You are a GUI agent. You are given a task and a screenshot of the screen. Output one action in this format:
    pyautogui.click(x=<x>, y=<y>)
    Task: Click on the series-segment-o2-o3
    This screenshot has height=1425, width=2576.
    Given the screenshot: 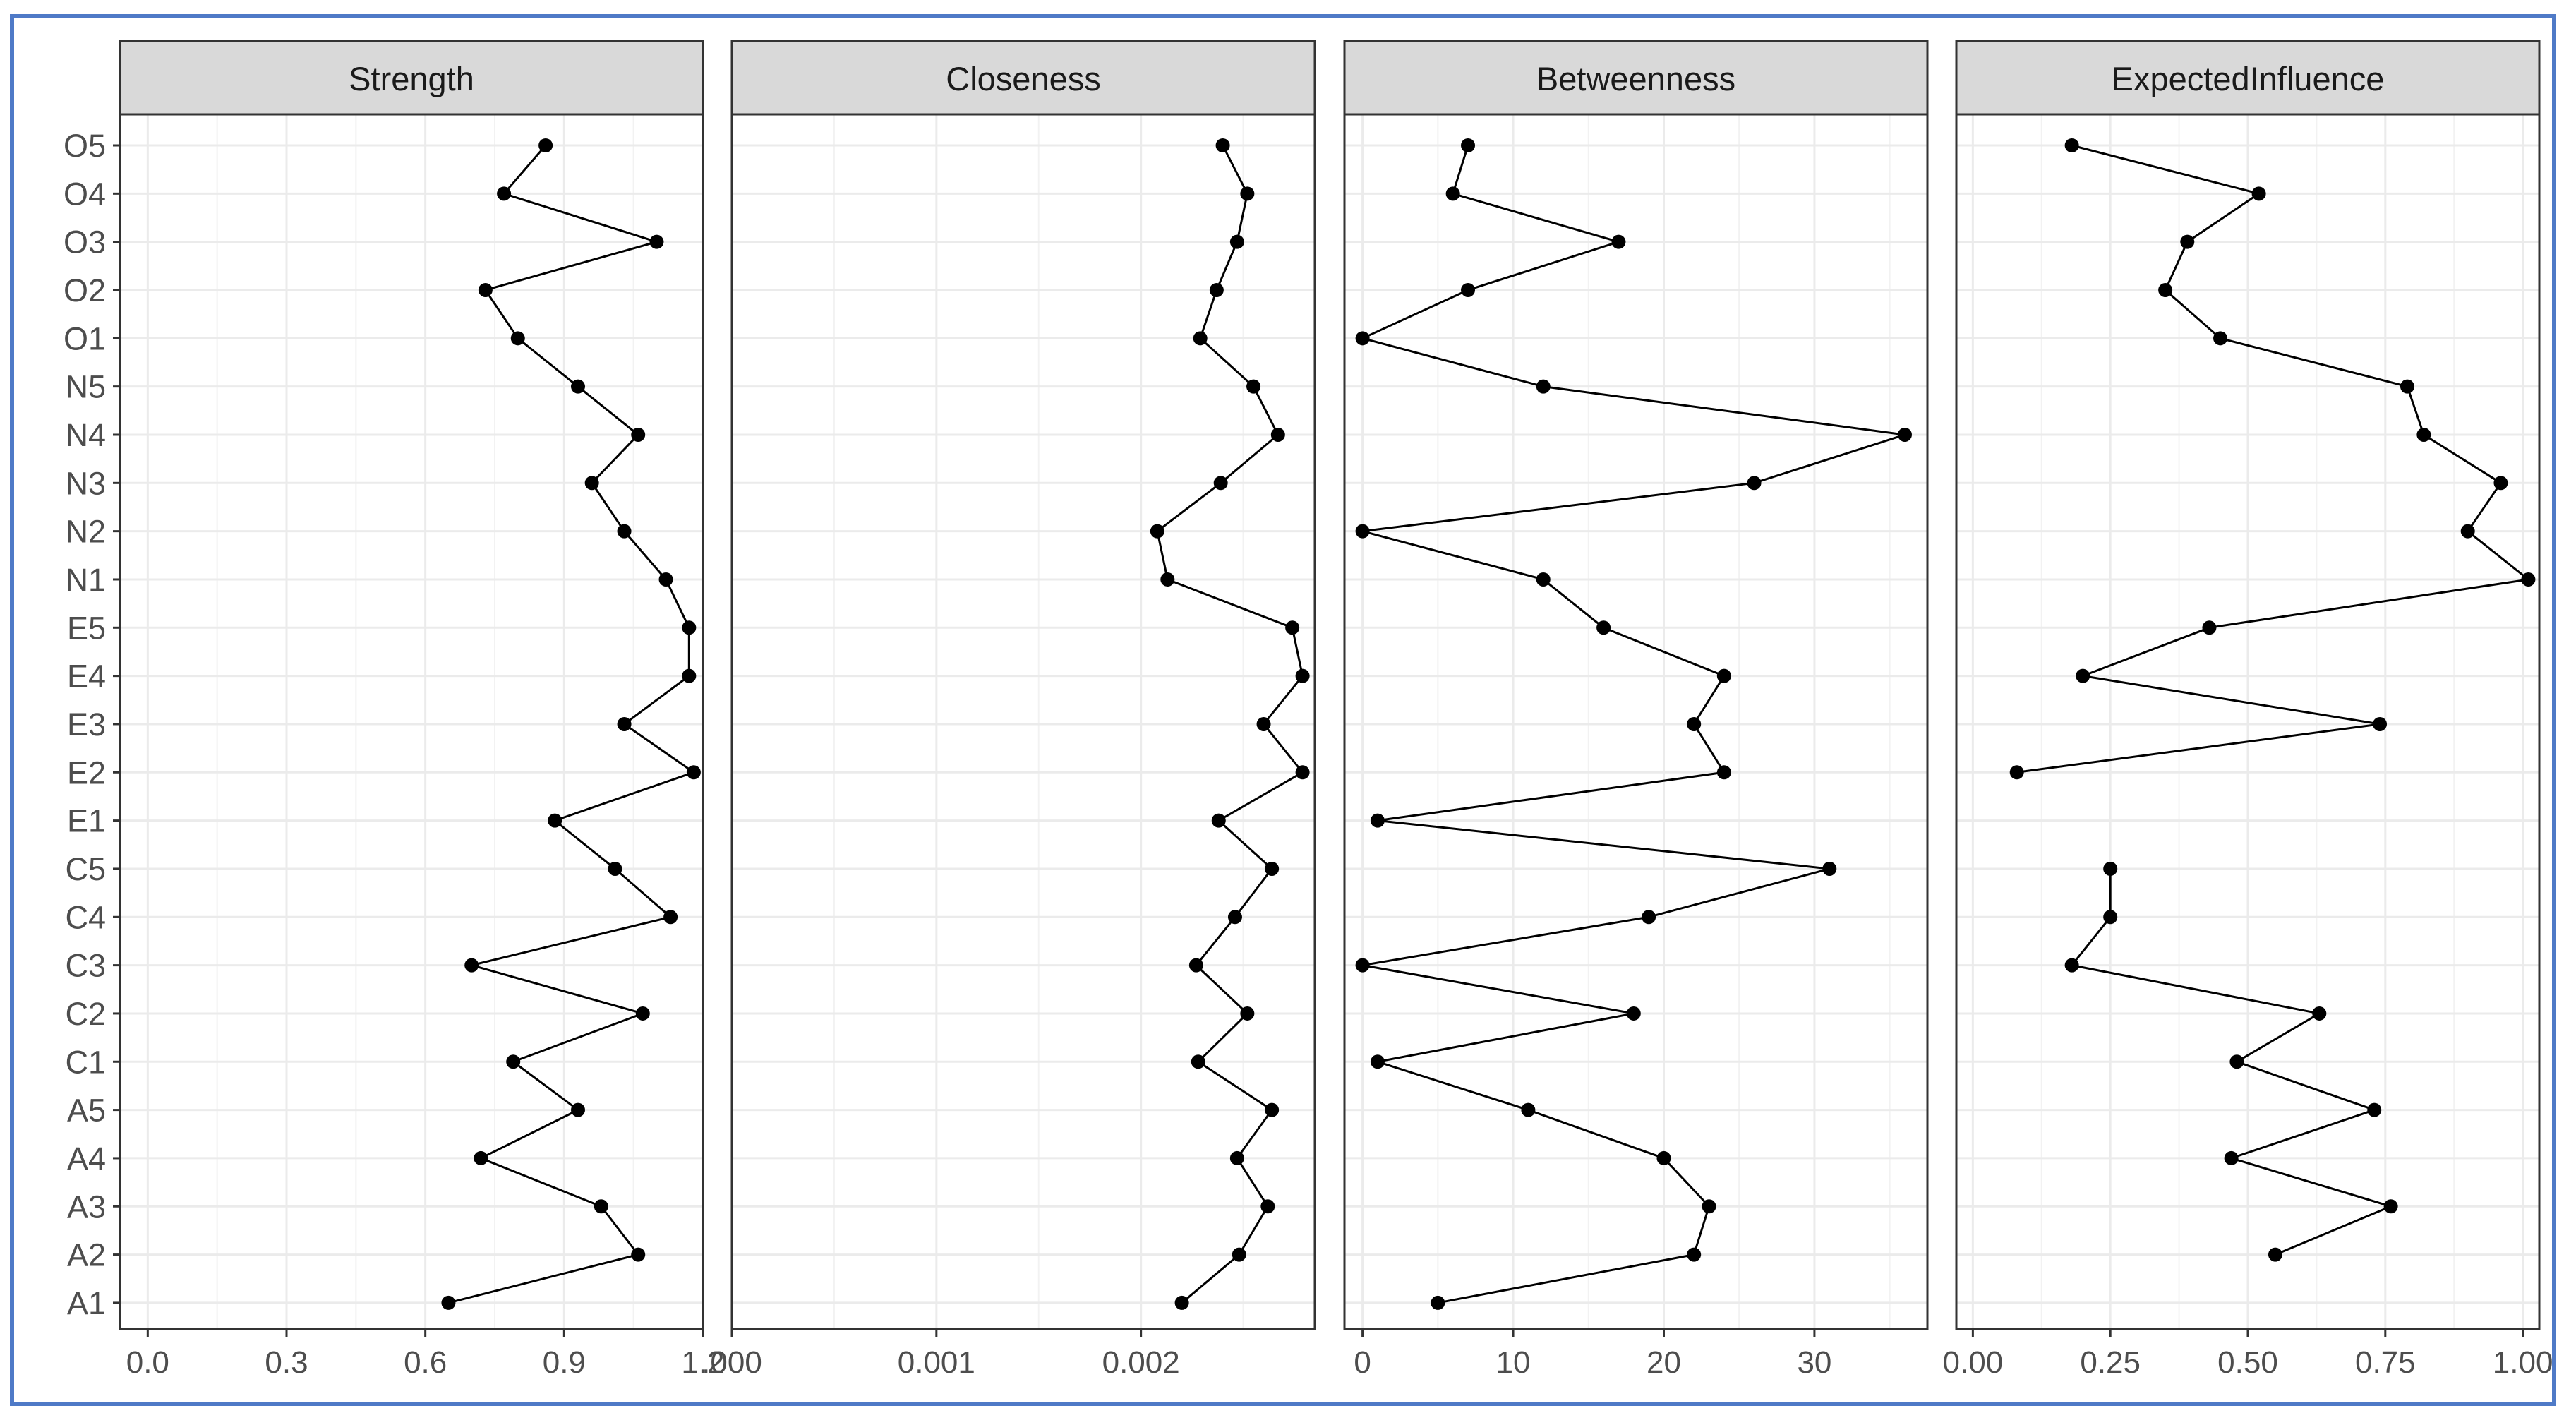 What is the action you would take?
    pyautogui.click(x=571, y=266)
    